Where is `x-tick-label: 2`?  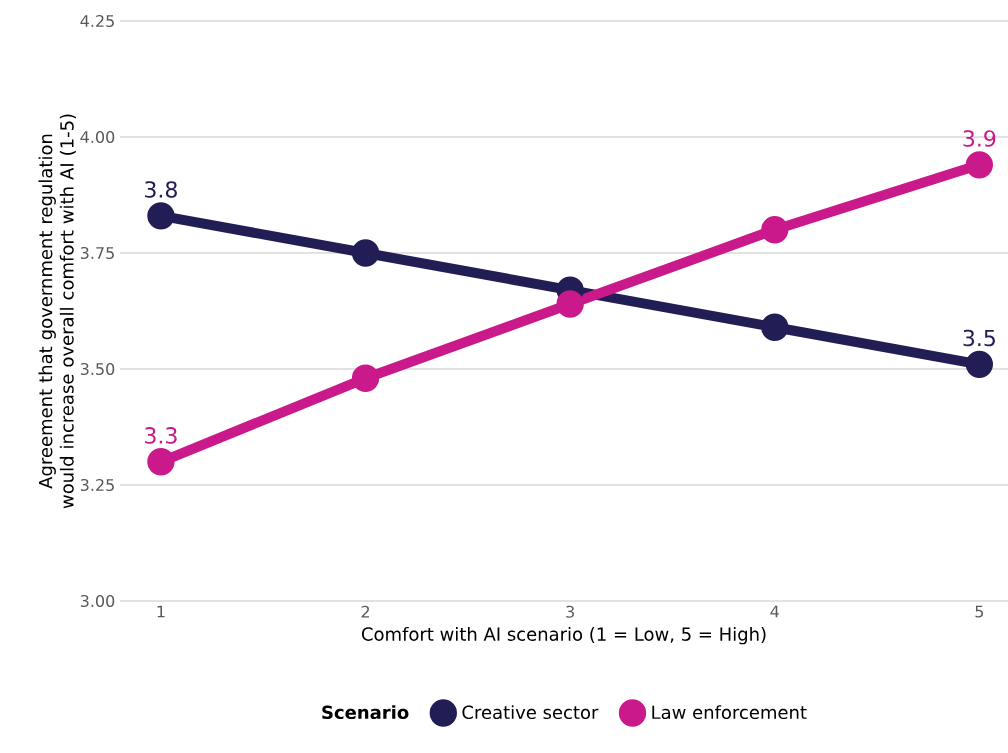
x-tick-label: 2 is located at coordinates (365, 611).